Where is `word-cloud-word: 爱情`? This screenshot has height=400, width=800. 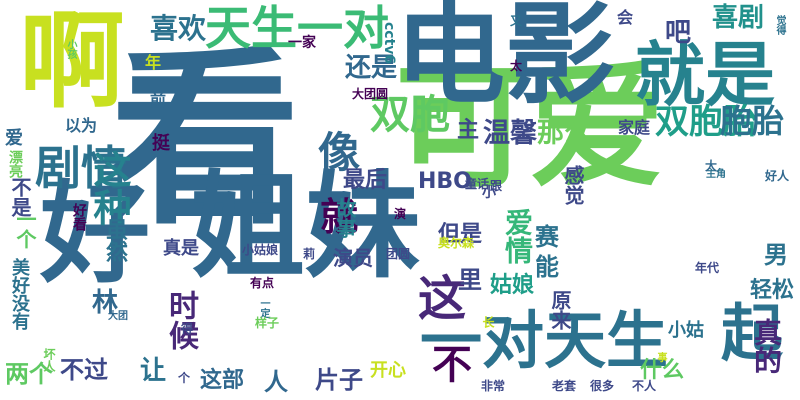 word-cloud-word: 爱情 is located at coordinates (517, 236).